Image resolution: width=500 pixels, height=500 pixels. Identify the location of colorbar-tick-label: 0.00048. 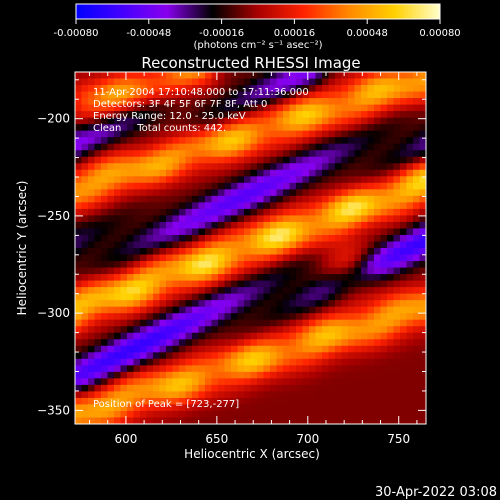
(367, 33).